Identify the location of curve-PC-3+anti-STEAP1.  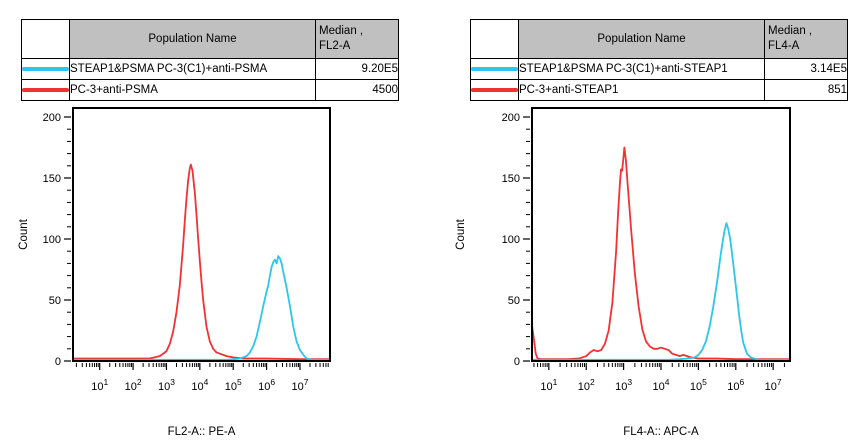
(661, 253).